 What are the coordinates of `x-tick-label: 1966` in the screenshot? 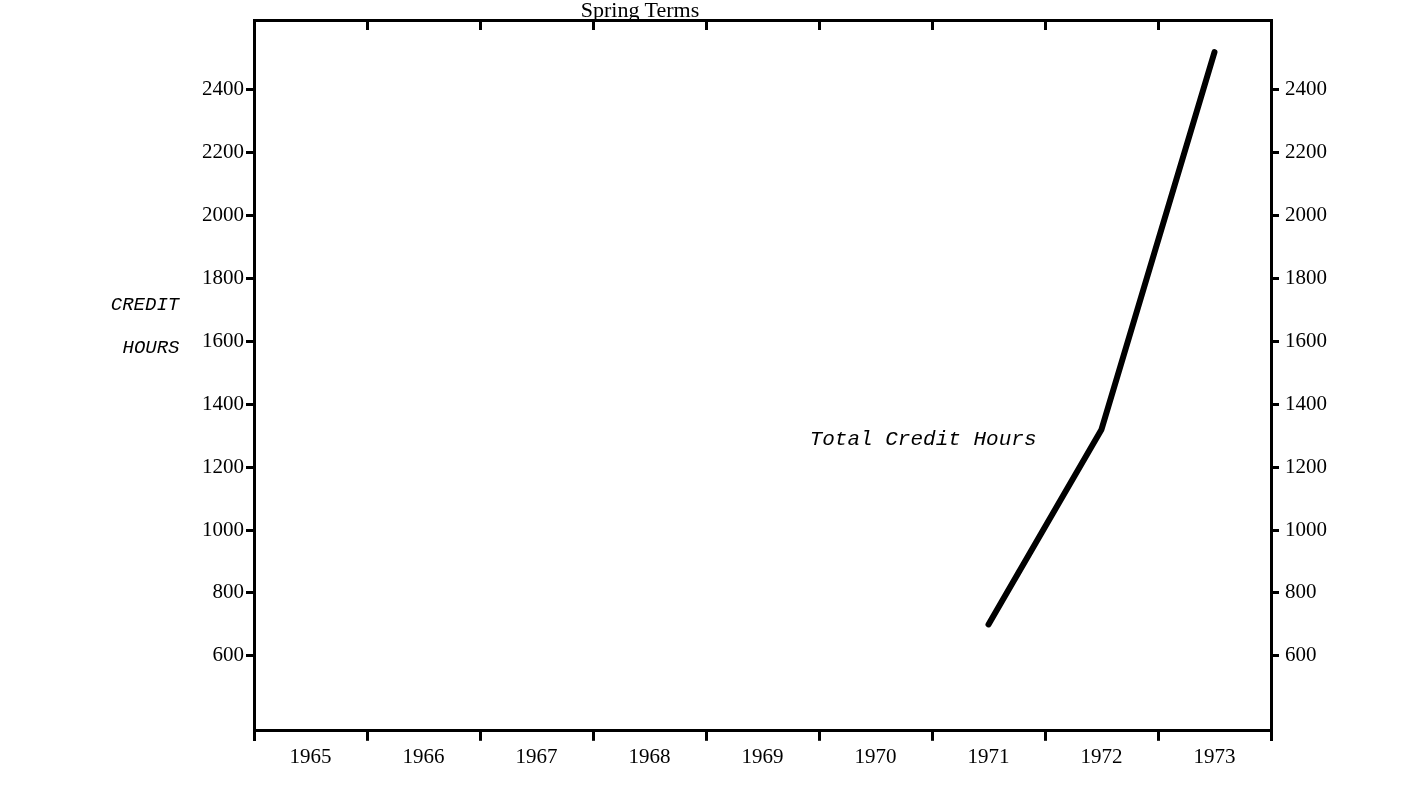 It's located at (423, 755).